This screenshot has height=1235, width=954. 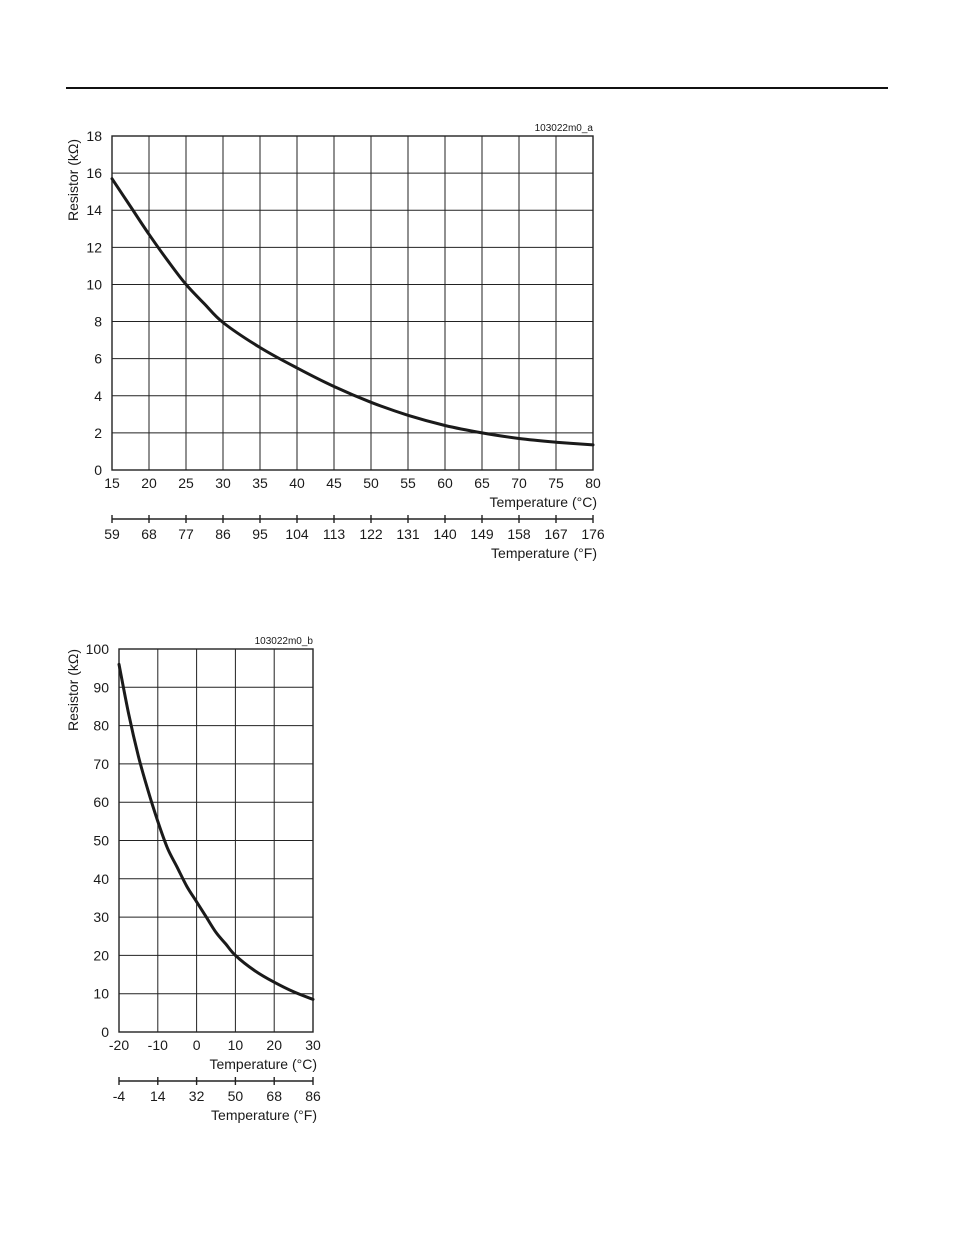 What do you see at coordinates (371, 483) in the screenshot?
I see `x-tick-label: 50` at bounding box center [371, 483].